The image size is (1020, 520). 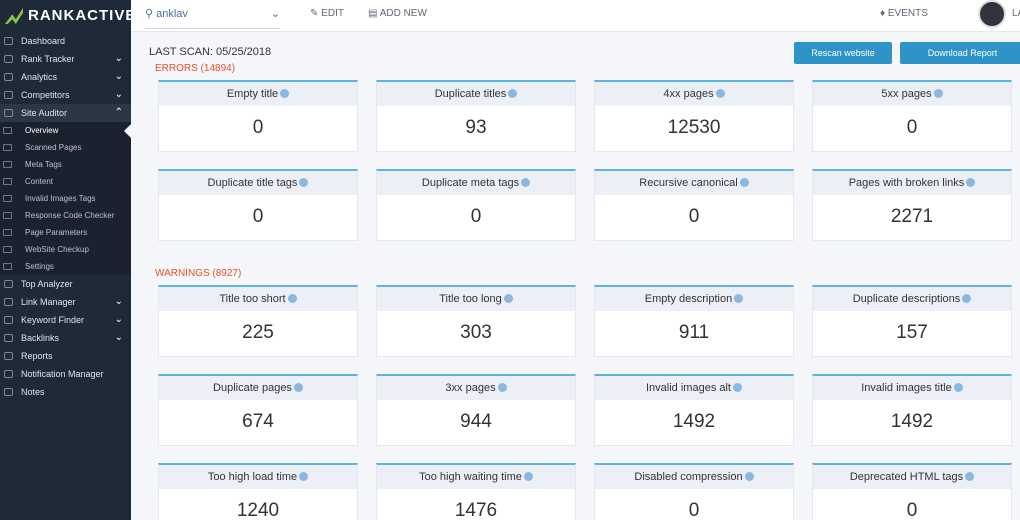 What do you see at coordinates (258, 491) in the screenshot?
I see `issue-card: Too high load time 1240` at bounding box center [258, 491].